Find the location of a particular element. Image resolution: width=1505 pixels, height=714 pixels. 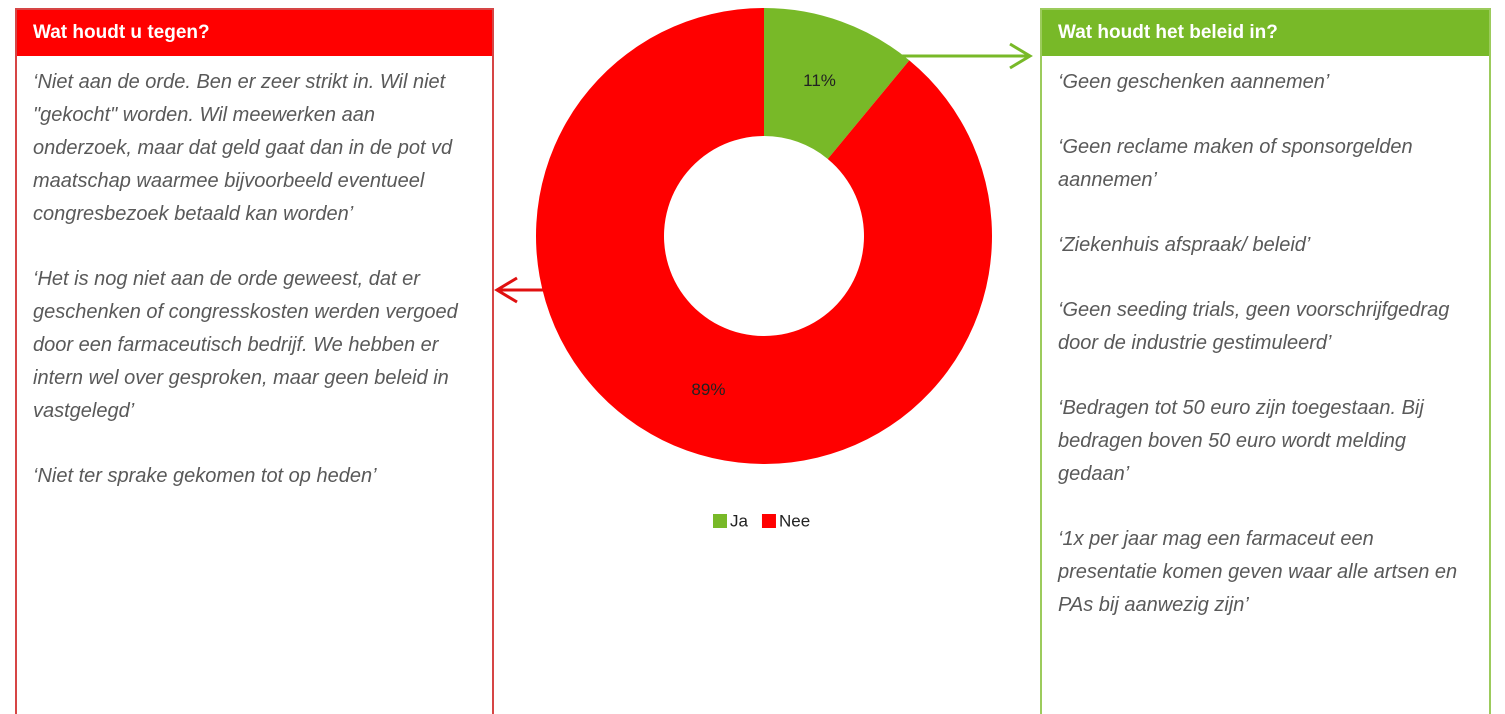

data-label: 89% is located at coordinates (708, 389).